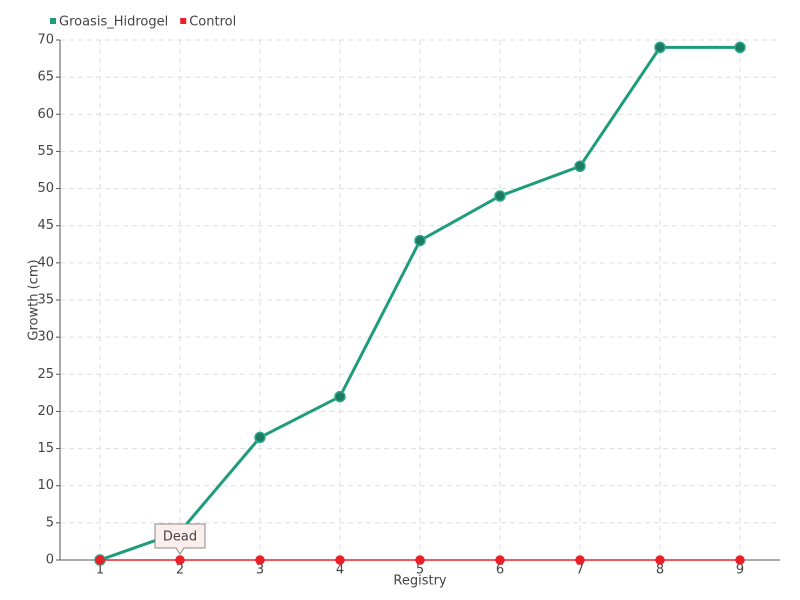 The height and width of the screenshot is (600, 800). Describe the element at coordinates (34, 299) in the screenshot. I see `y-axis-label: Growth (cm)` at that location.